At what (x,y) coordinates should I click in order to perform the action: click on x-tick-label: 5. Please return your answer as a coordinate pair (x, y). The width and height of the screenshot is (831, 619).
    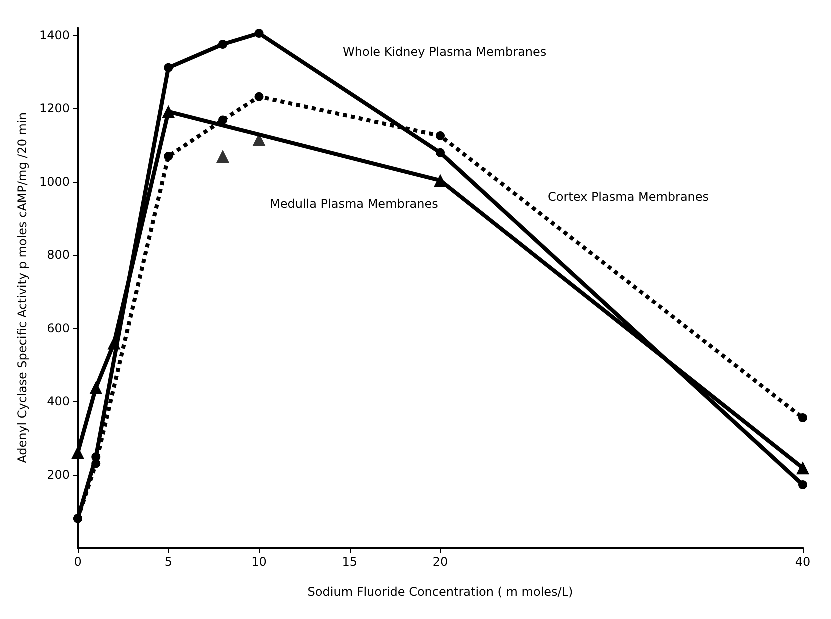
    Looking at the image, I should click on (168, 562).